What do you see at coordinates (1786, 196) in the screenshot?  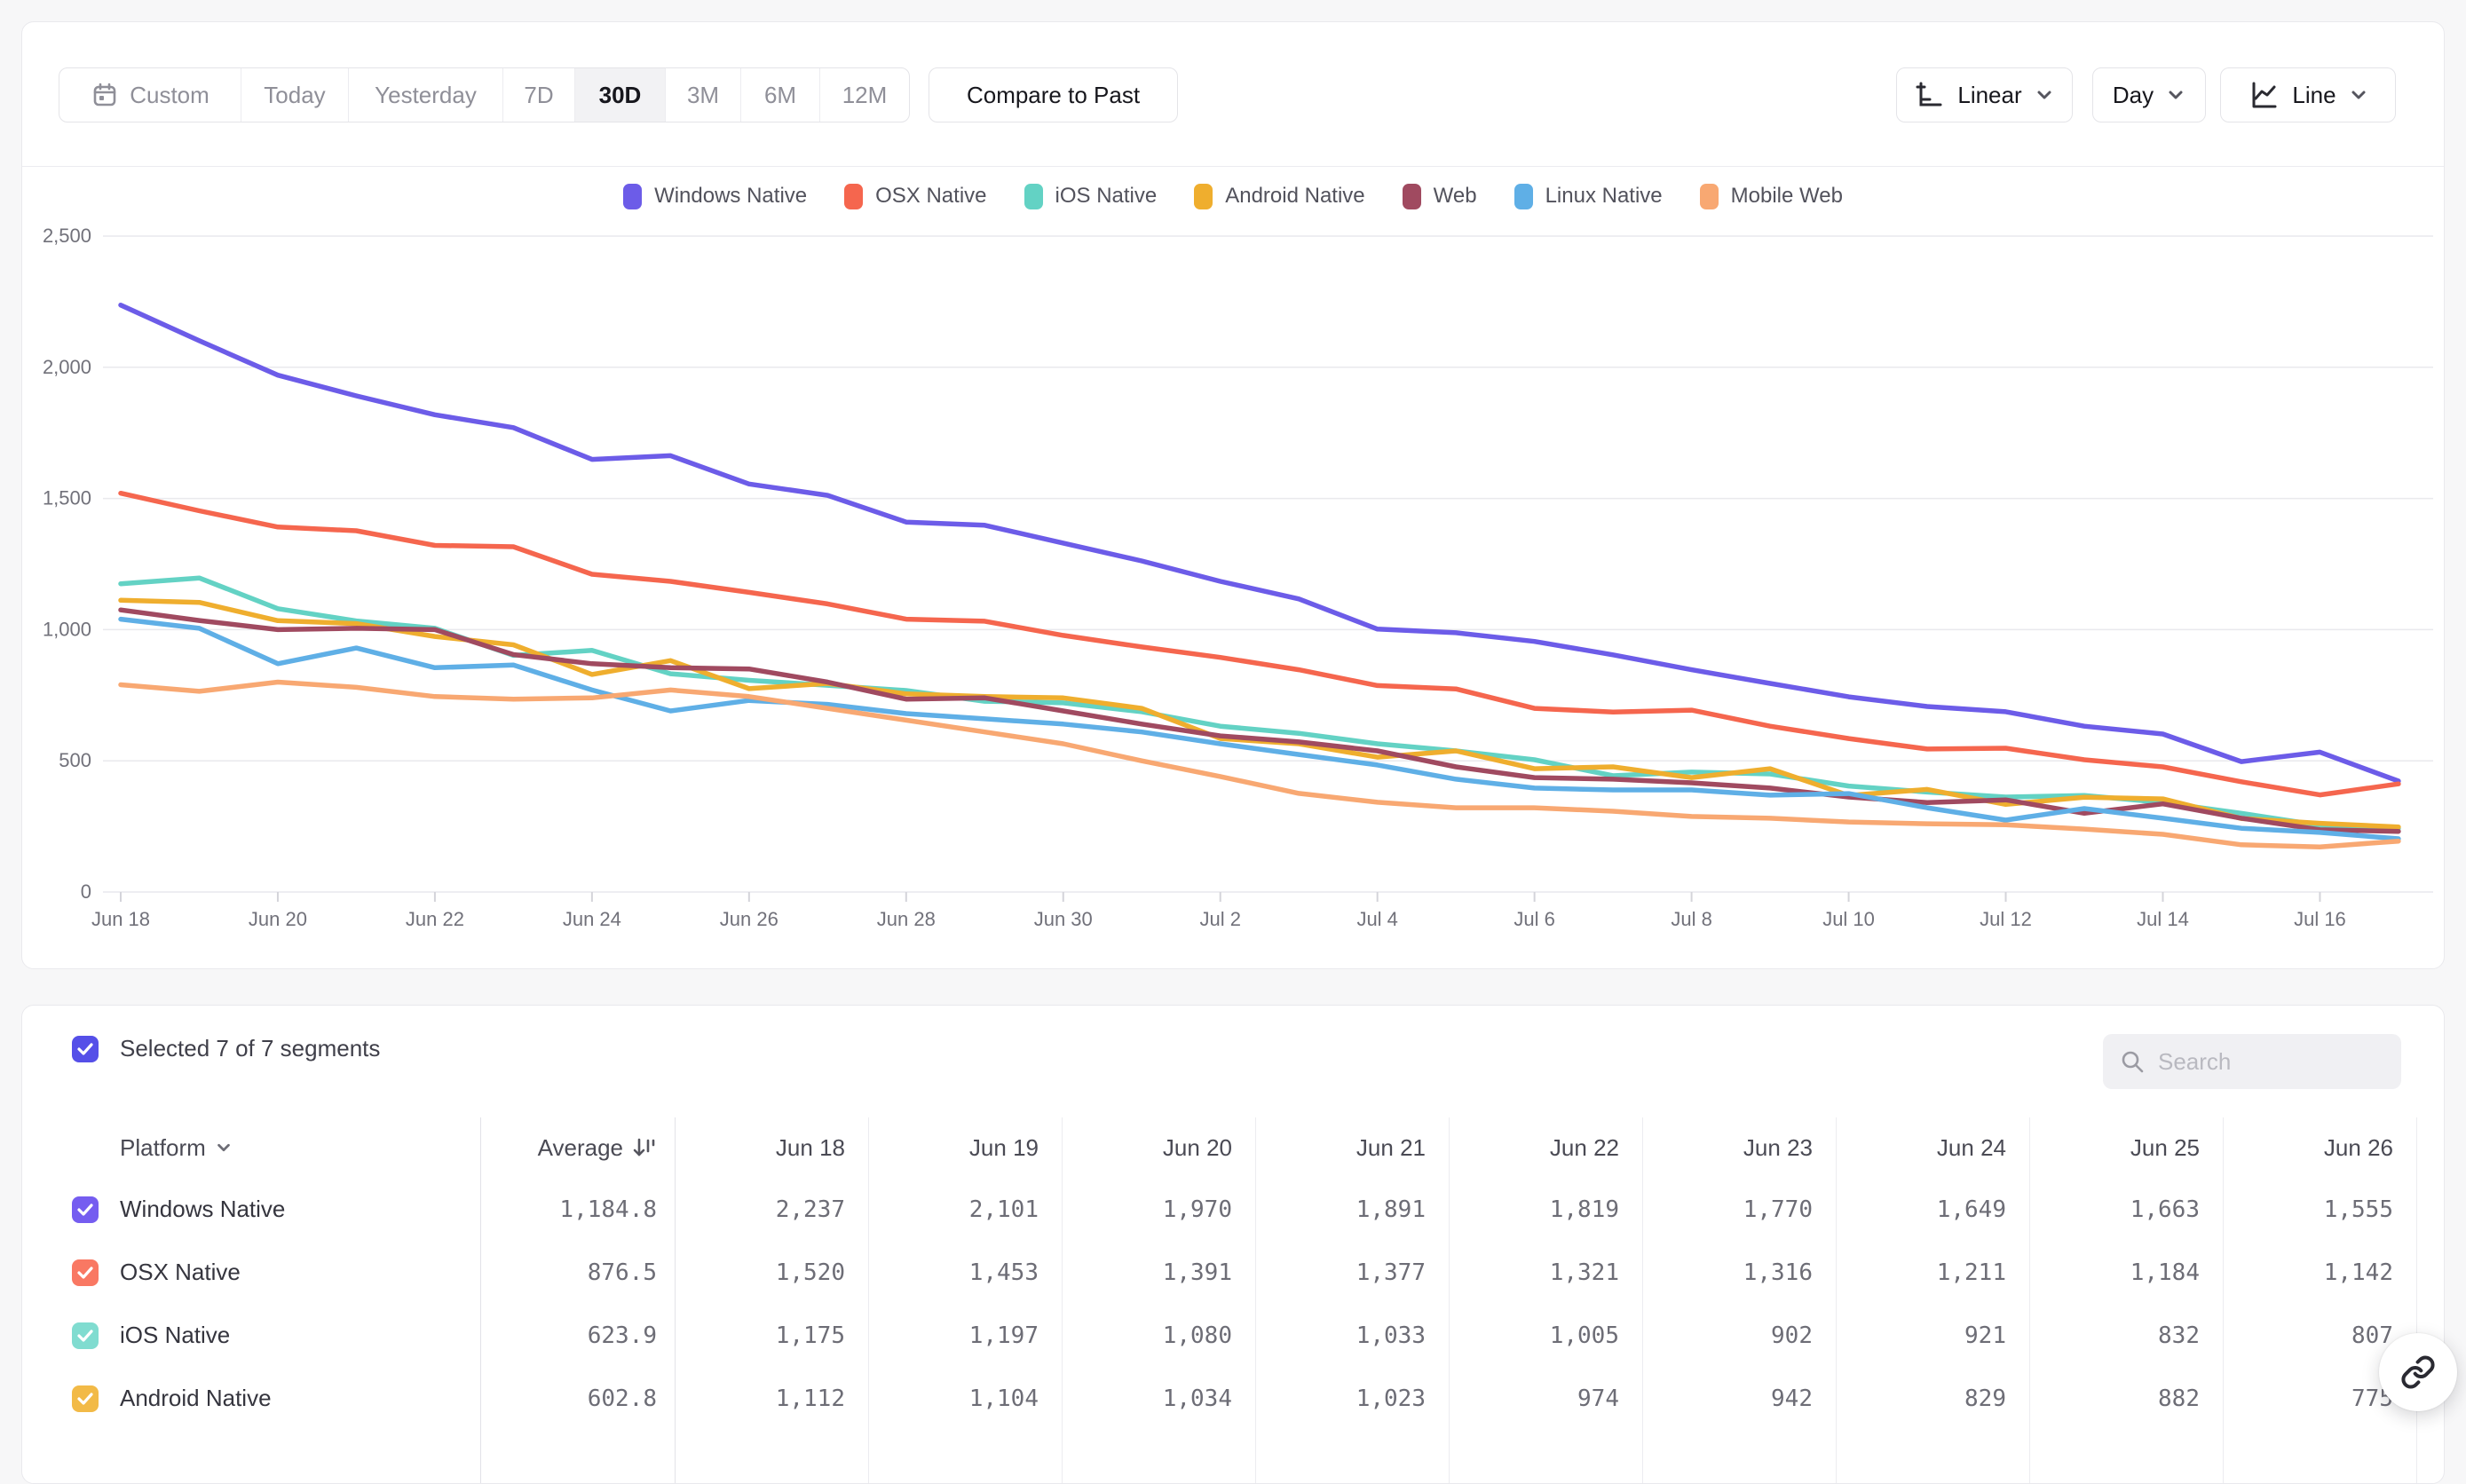 I see `legend-label: Mobile Web` at bounding box center [1786, 196].